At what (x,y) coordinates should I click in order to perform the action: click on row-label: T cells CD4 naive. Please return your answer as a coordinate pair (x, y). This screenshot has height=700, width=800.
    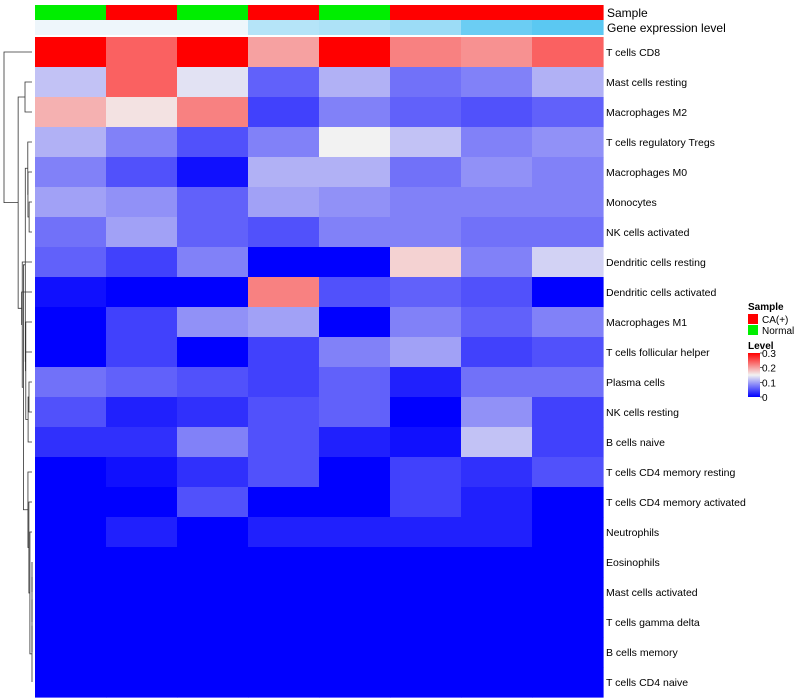
    Looking at the image, I should click on (647, 683).